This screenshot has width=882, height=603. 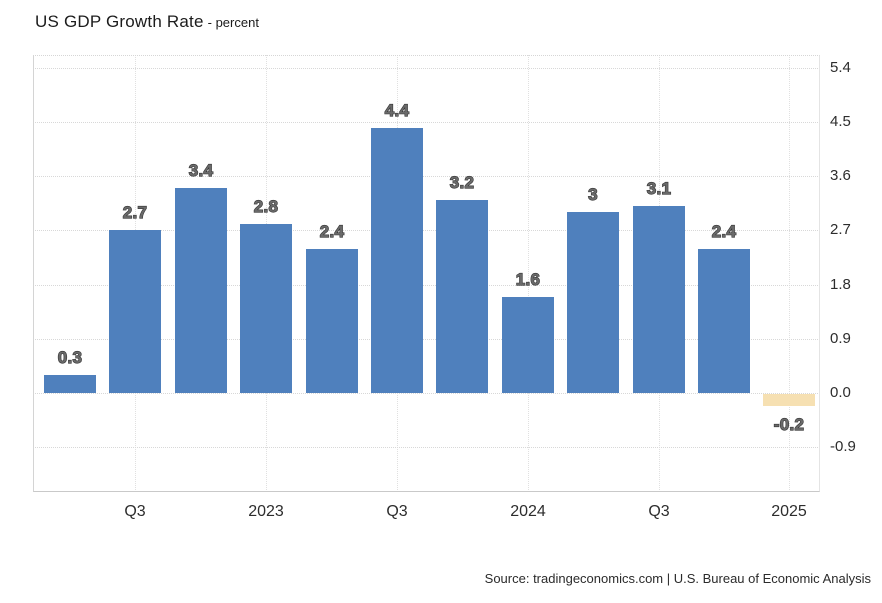 I want to click on bar-value-label: 3.2, so click(x=462, y=182).